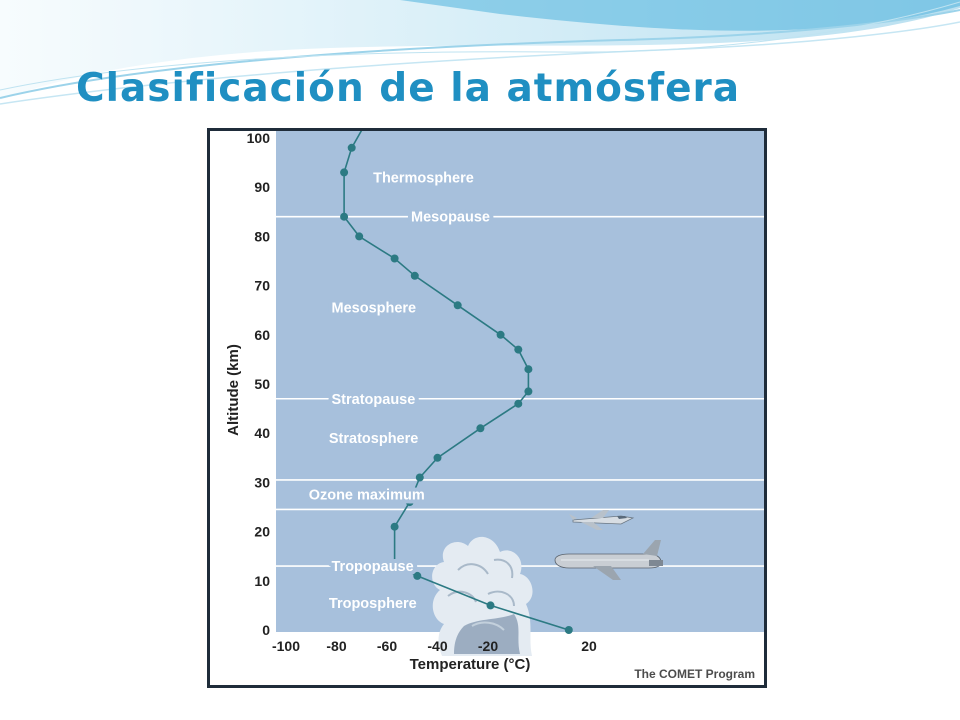 The height and width of the screenshot is (720, 960). Describe the element at coordinates (262, 236) in the screenshot. I see `y-tick-label: 80` at that location.